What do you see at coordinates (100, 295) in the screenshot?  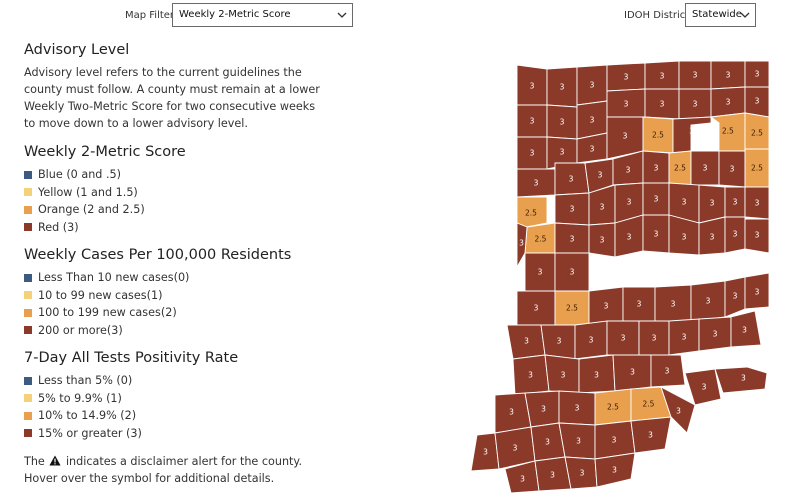 I see `legend-label: 10 to 99 new cases(1)` at bounding box center [100, 295].